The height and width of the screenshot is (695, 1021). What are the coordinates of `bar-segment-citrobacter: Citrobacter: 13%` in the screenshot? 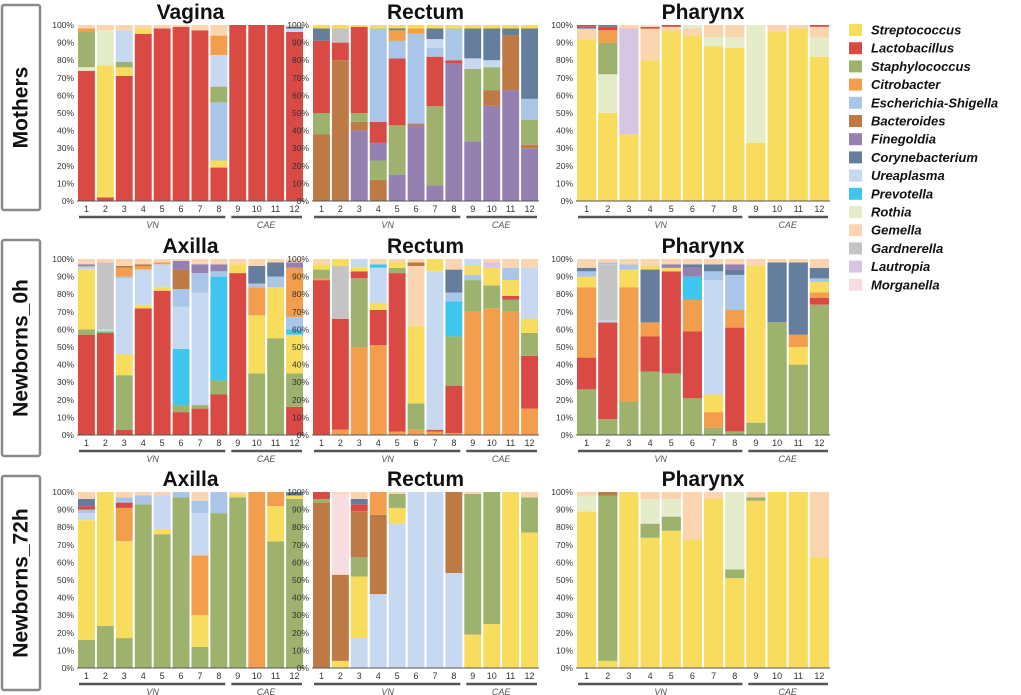 It's located at (378, 503).